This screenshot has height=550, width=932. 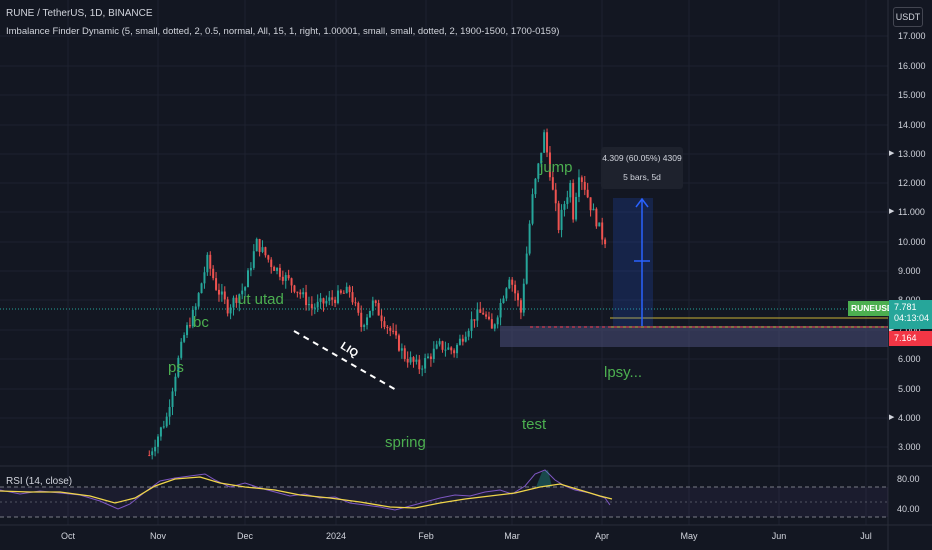 What do you see at coordinates (67, 536) in the screenshot?
I see `time-tick: Oct` at bounding box center [67, 536].